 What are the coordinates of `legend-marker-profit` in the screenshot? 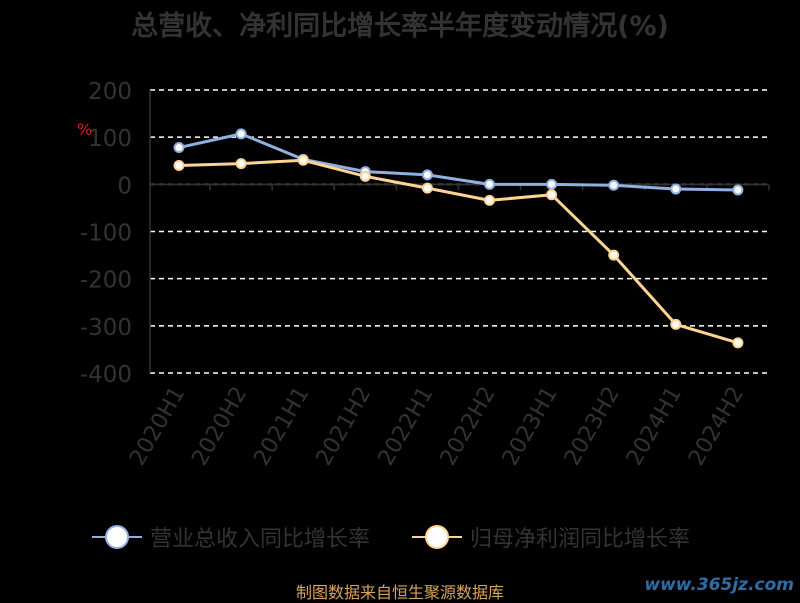 It's located at (437, 537).